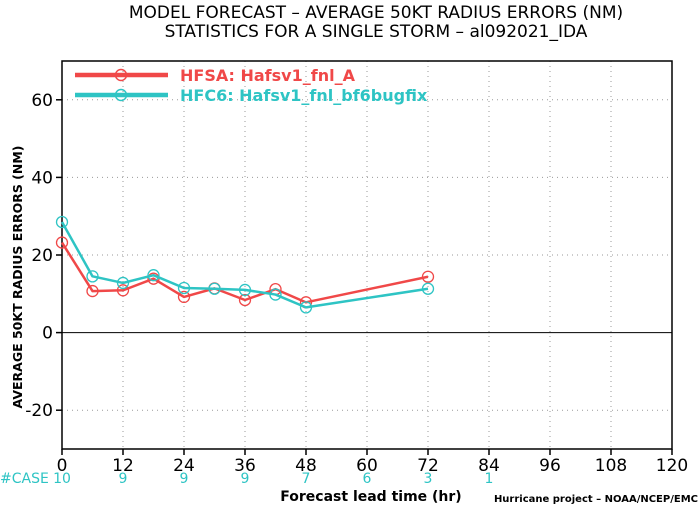 The height and width of the screenshot is (506, 700). I want to click on series-1-line, so click(244, 272).